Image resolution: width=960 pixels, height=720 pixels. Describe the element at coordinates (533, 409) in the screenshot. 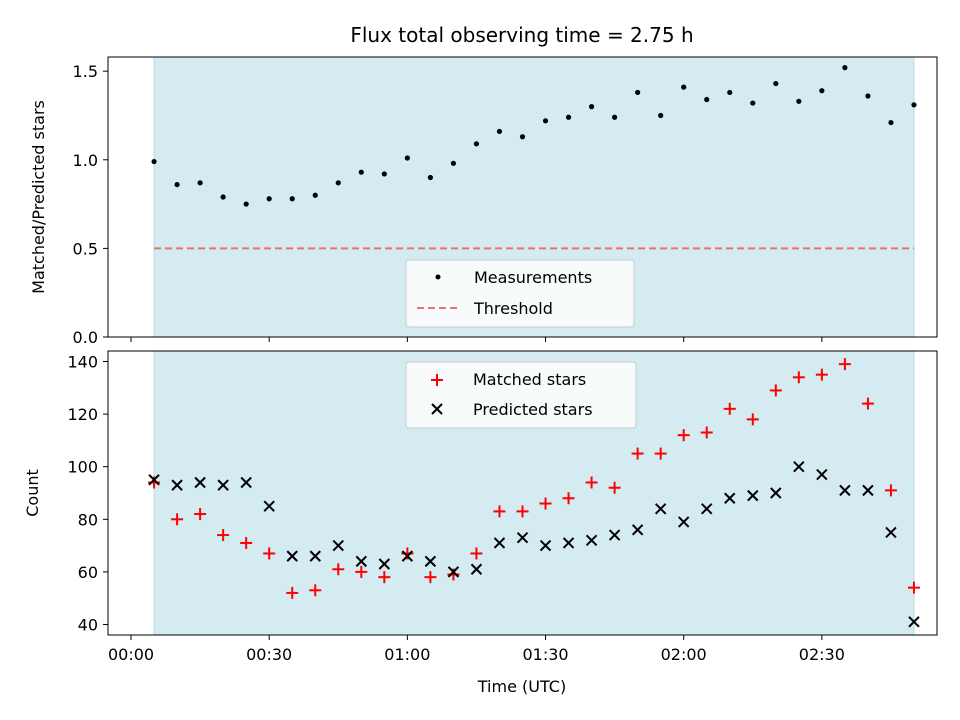

I see `legend-predicted-label: Predicted stars` at that location.